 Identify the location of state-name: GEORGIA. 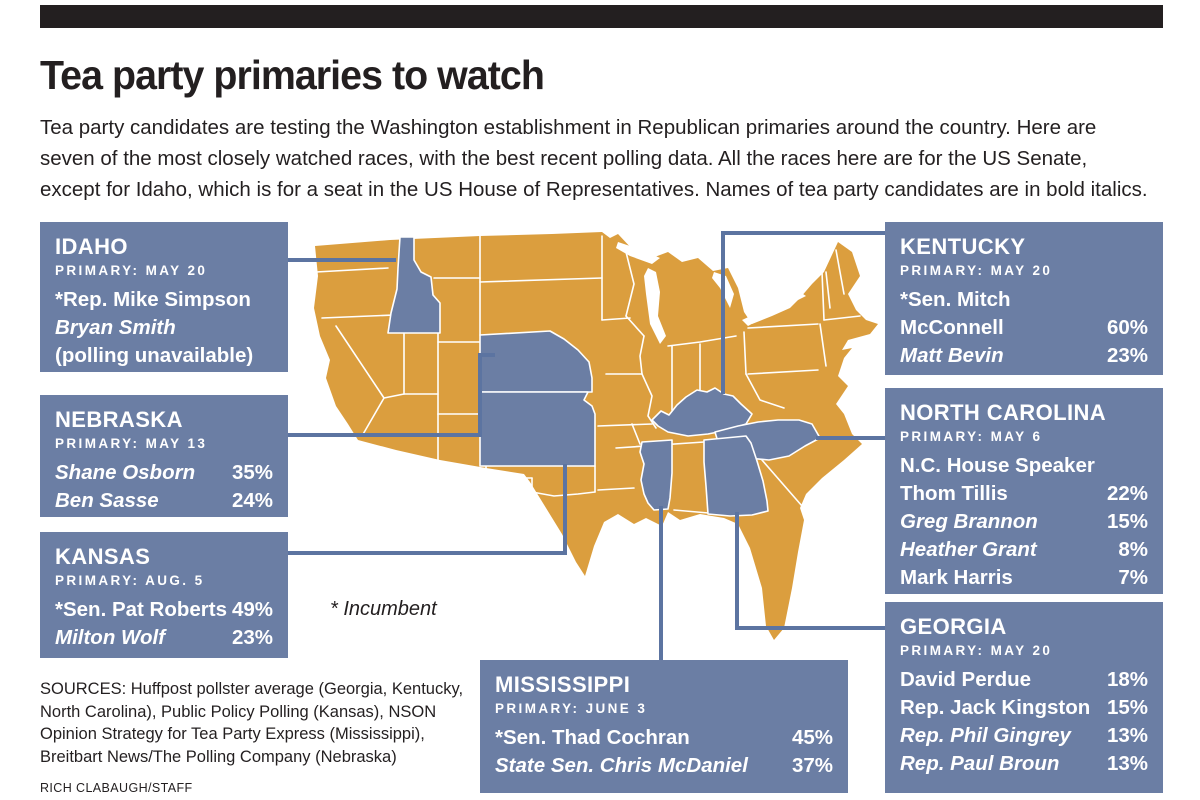
(953, 626).